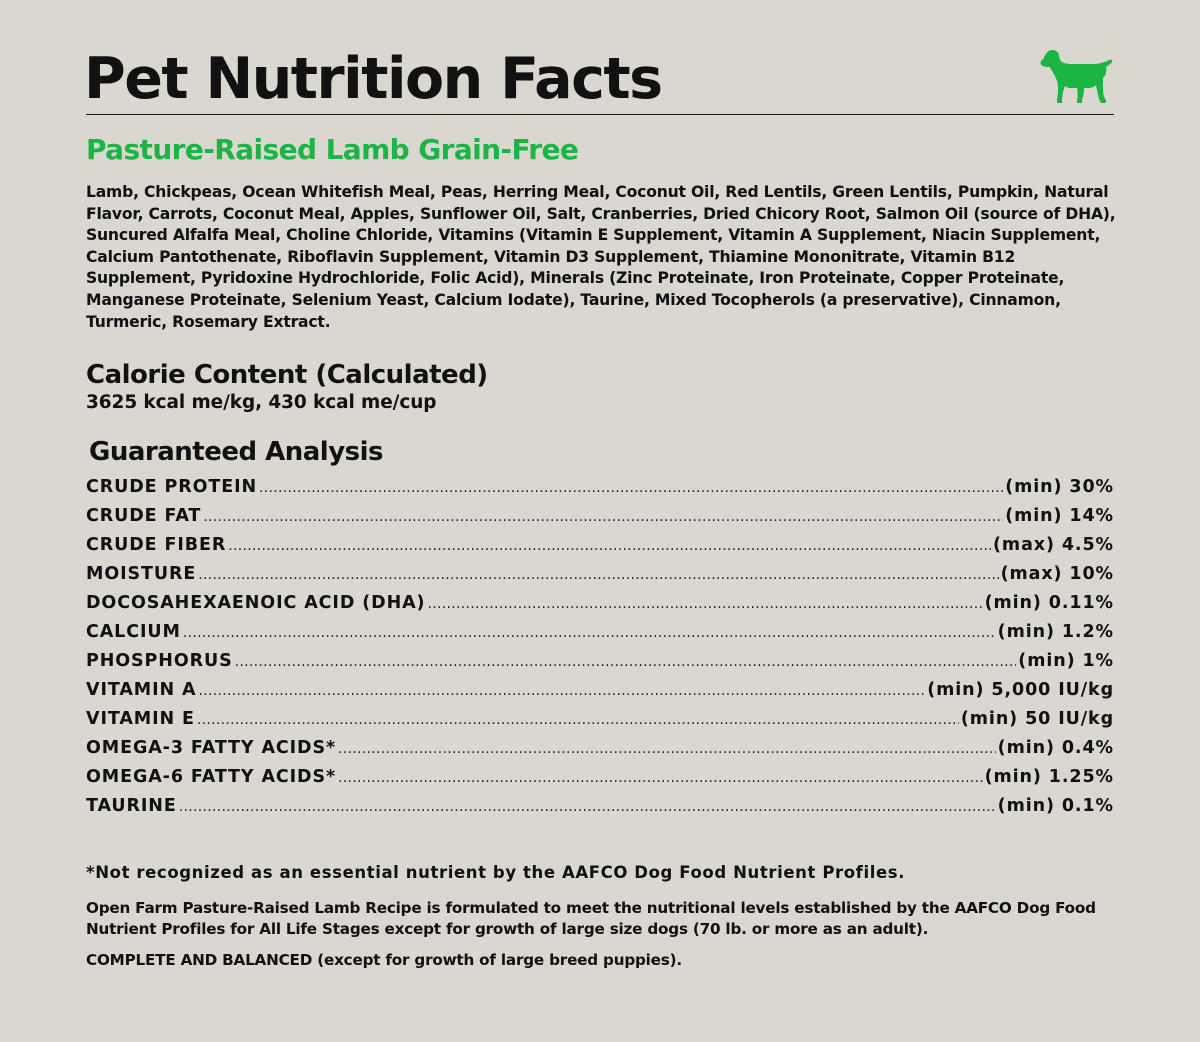 This screenshot has height=1042, width=1200. I want to click on nutrient-value: (min) 5,000 IU/kg, so click(1020, 690).